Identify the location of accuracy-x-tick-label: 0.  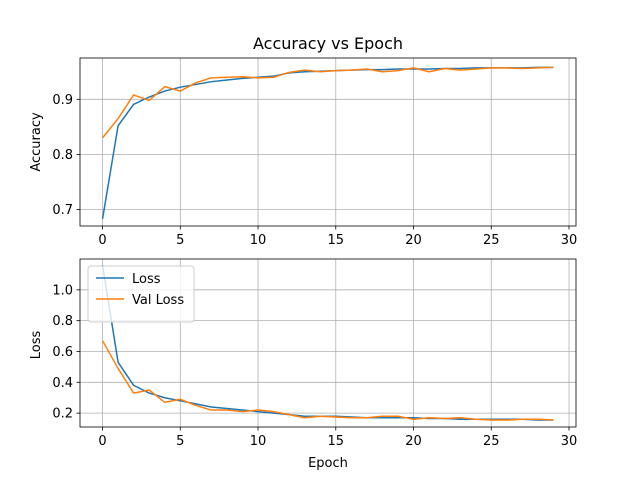
(102, 240).